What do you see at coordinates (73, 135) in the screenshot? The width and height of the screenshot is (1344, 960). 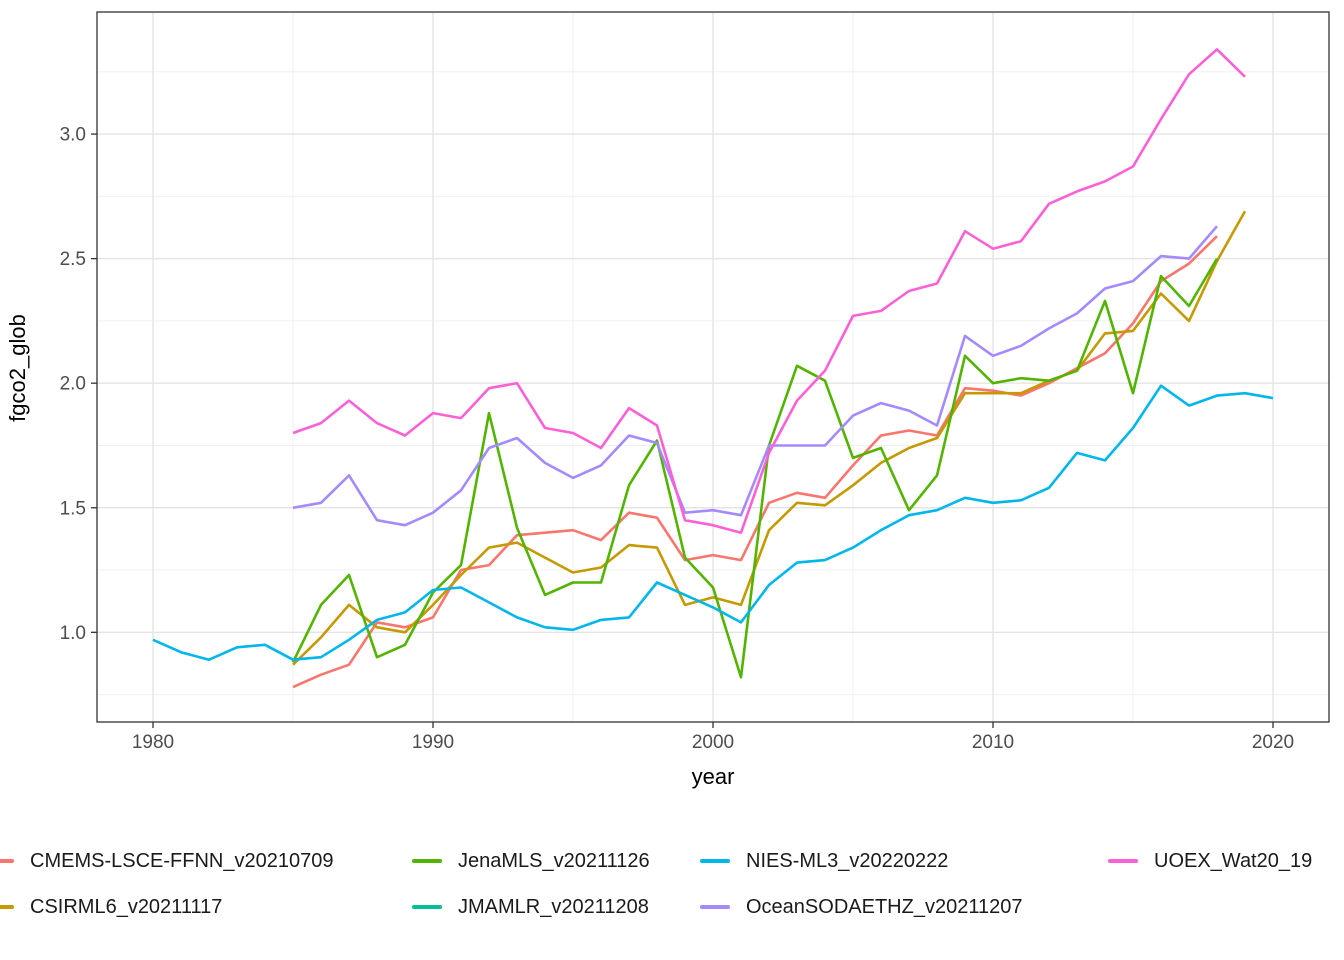 I see `y-tick-label: 3.0` at bounding box center [73, 135].